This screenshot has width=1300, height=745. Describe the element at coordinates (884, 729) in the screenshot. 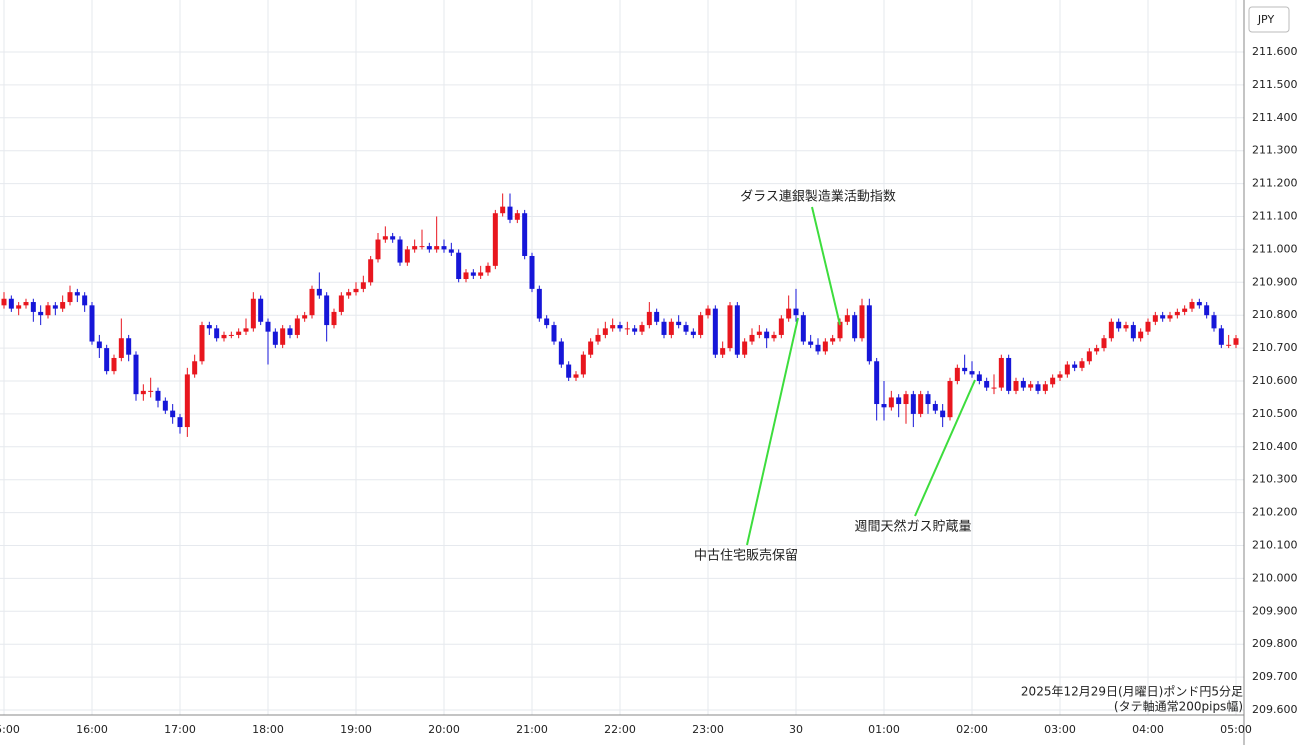

I see `x-tick-label: 01:00` at that location.